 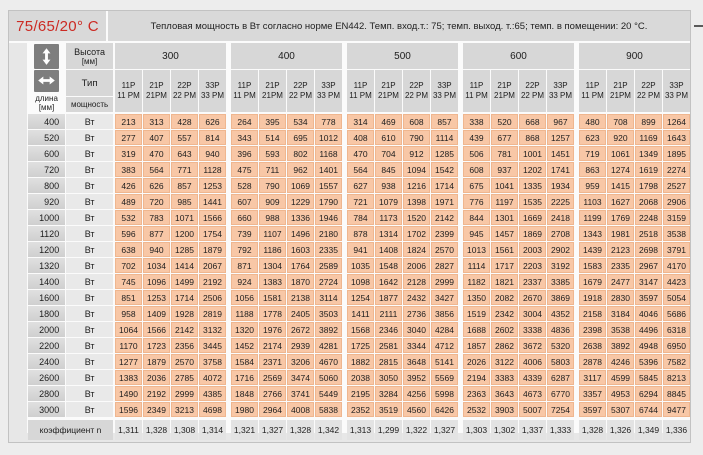 I want to click on value-cell: 739, so click(x=244, y=233).